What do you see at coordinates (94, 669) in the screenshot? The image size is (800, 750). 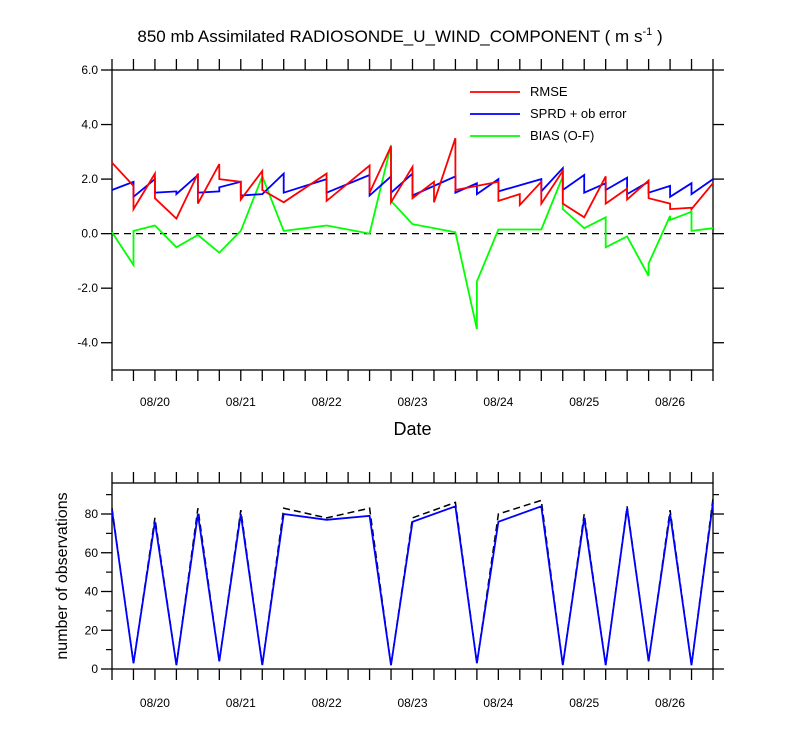 I see `y-tick-label: 0` at bounding box center [94, 669].